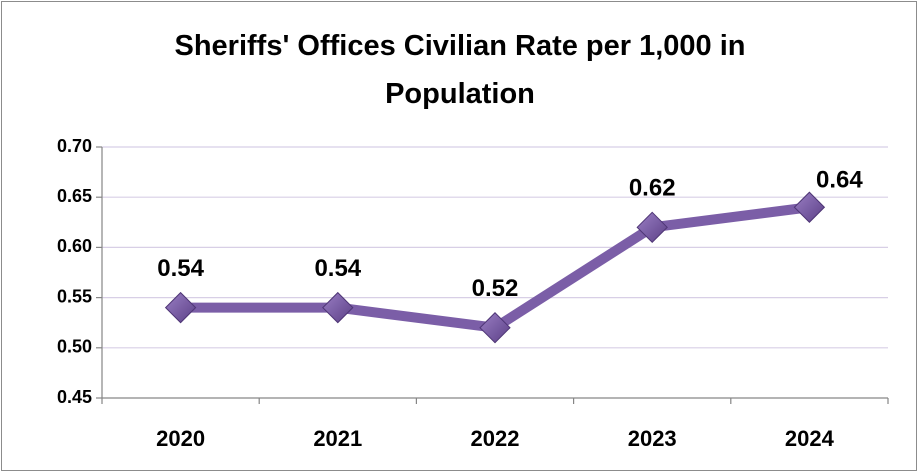  Describe the element at coordinates (495, 288) in the screenshot. I see `data-label: 0.52` at that location.